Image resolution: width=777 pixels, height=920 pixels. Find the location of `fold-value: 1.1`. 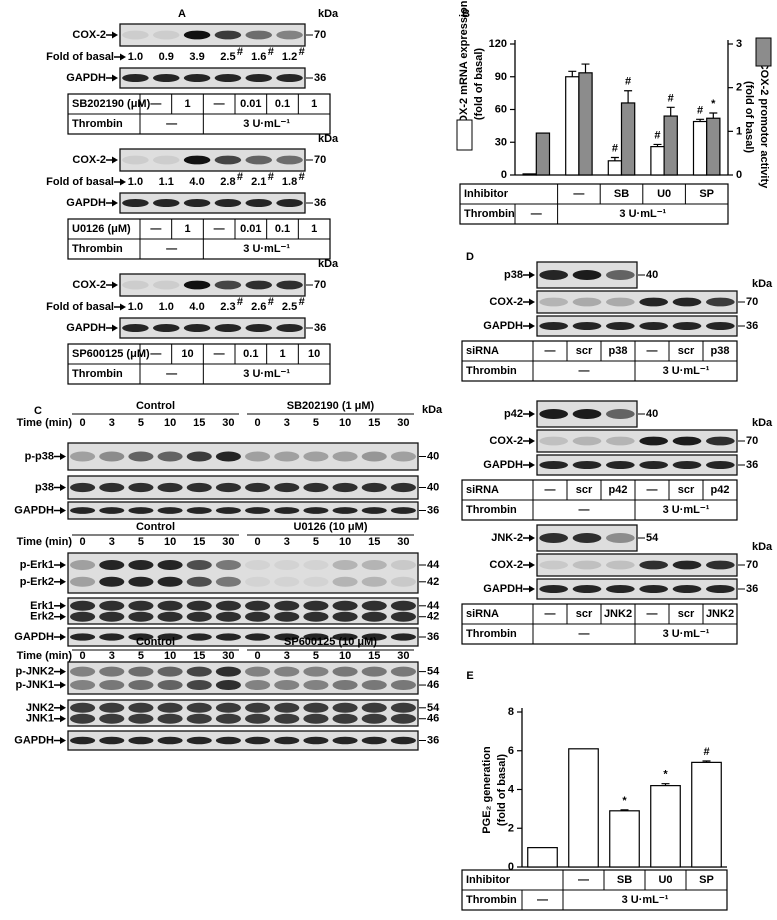

fold-value: 1.1 is located at coordinates (166, 182).